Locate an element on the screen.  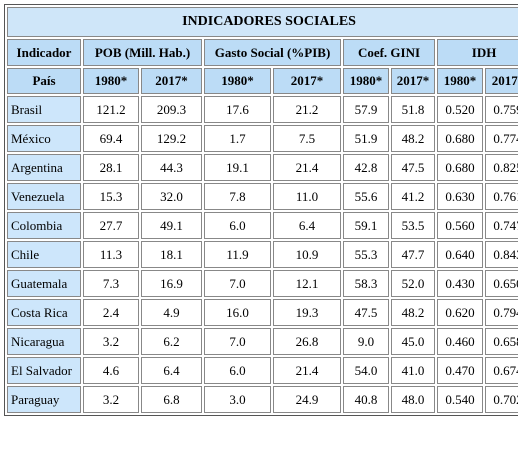
value-cell: 6.8 is located at coordinates (171, 399).